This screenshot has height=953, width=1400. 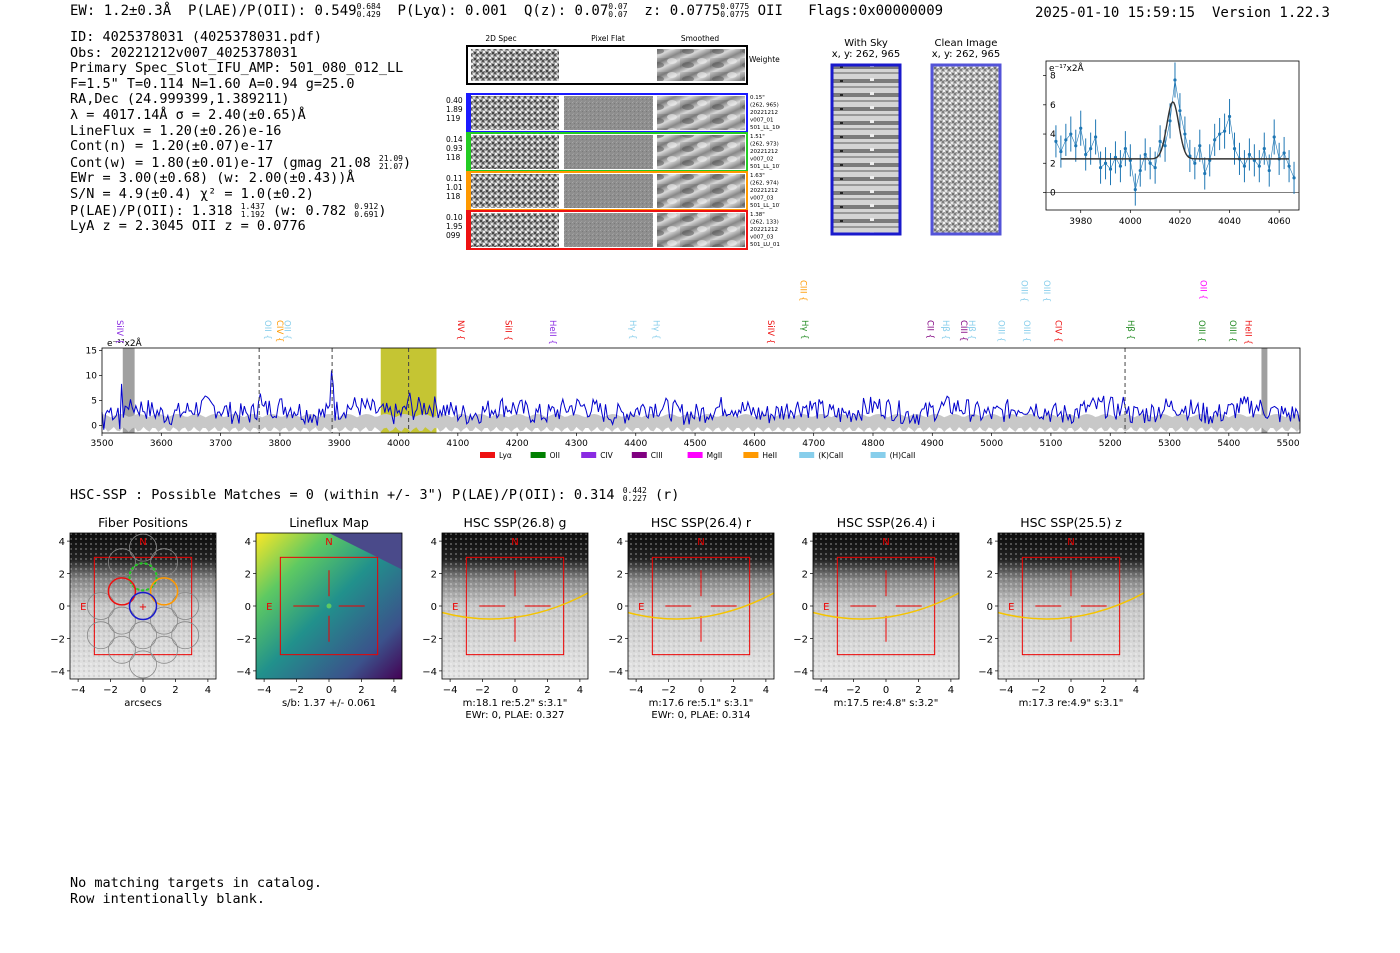 I want to click on cutout-row-meta: v007_01, so click(x=762, y=121).